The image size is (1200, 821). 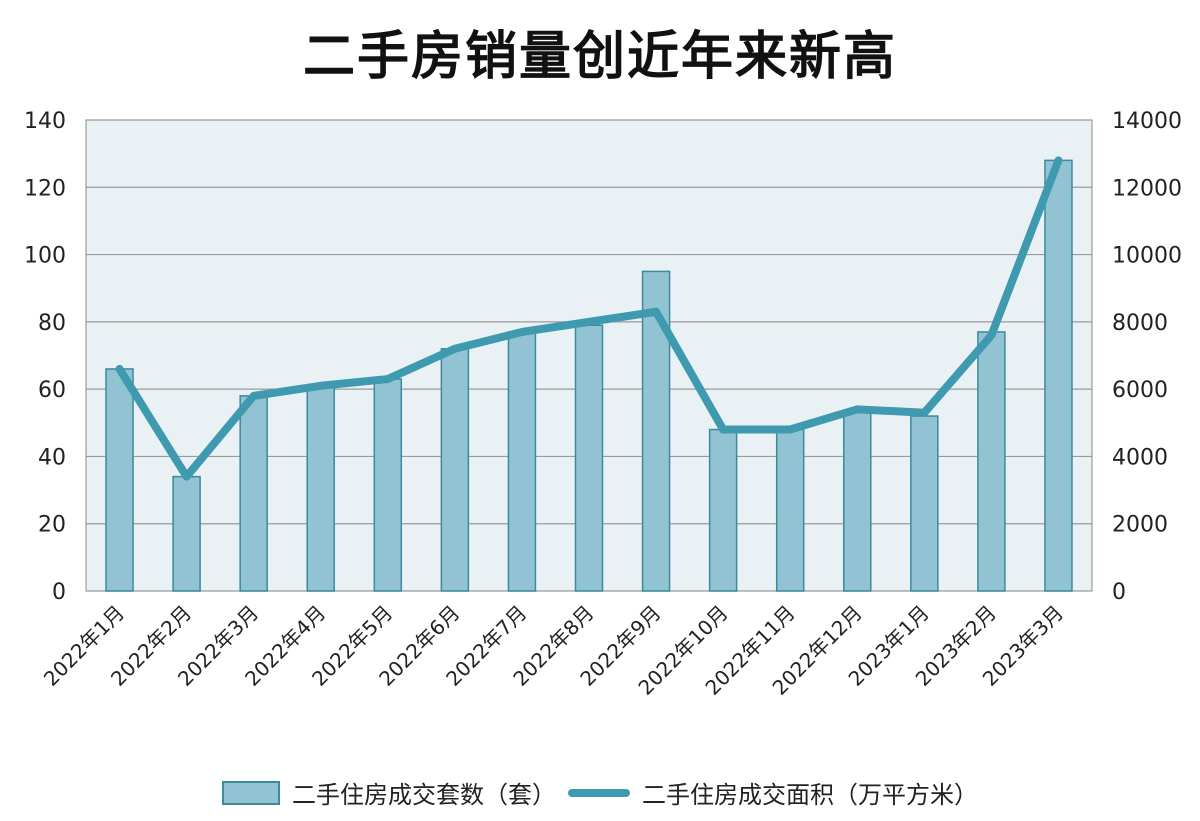 What do you see at coordinates (45, 121) in the screenshot?
I see `left-axis-tick-label: 140` at bounding box center [45, 121].